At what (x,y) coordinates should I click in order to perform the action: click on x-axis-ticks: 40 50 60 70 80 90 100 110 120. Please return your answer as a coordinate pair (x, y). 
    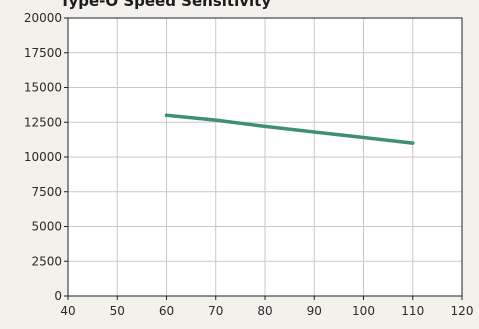
    Looking at the image, I should click on (266, 307).